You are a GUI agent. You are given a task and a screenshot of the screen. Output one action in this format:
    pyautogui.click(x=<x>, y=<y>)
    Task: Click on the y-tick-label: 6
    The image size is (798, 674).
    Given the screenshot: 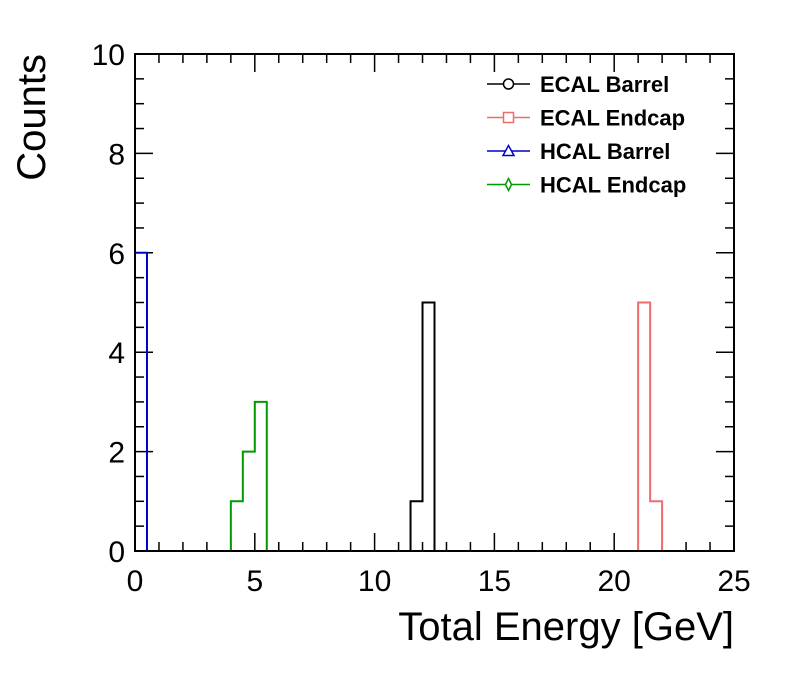 What is the action you would take?
    pyautogui.click(x=116, y=254)
    